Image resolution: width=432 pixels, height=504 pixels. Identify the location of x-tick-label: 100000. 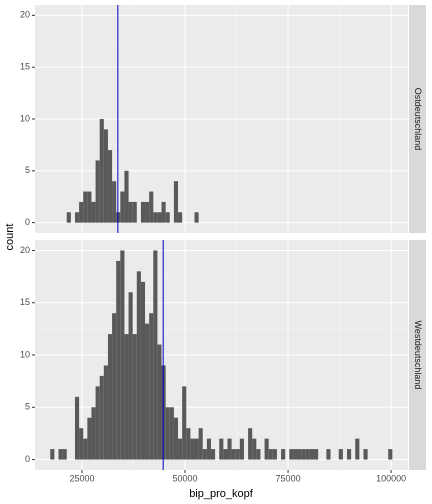
(391, 478).